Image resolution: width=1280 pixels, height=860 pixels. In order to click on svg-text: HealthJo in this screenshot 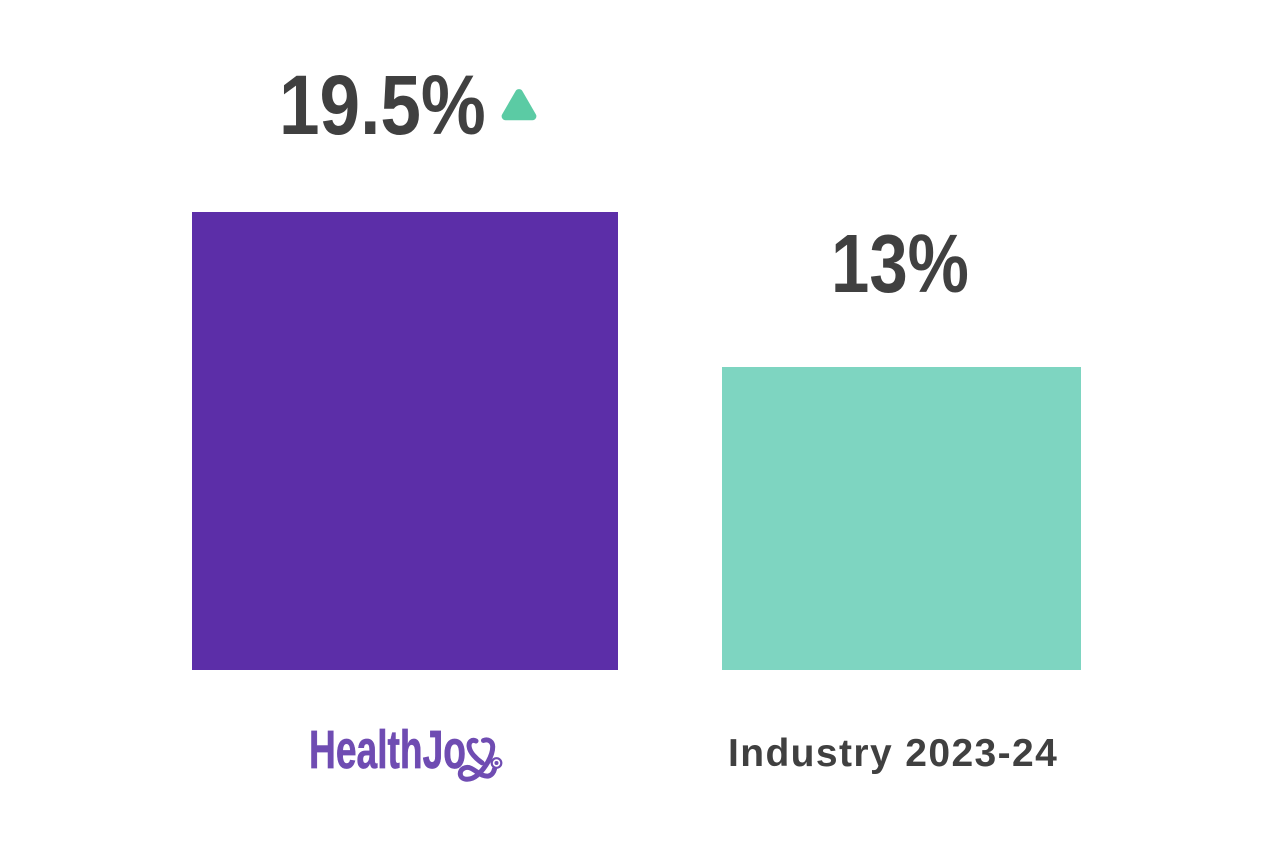, I will do `click(387, 750)`.